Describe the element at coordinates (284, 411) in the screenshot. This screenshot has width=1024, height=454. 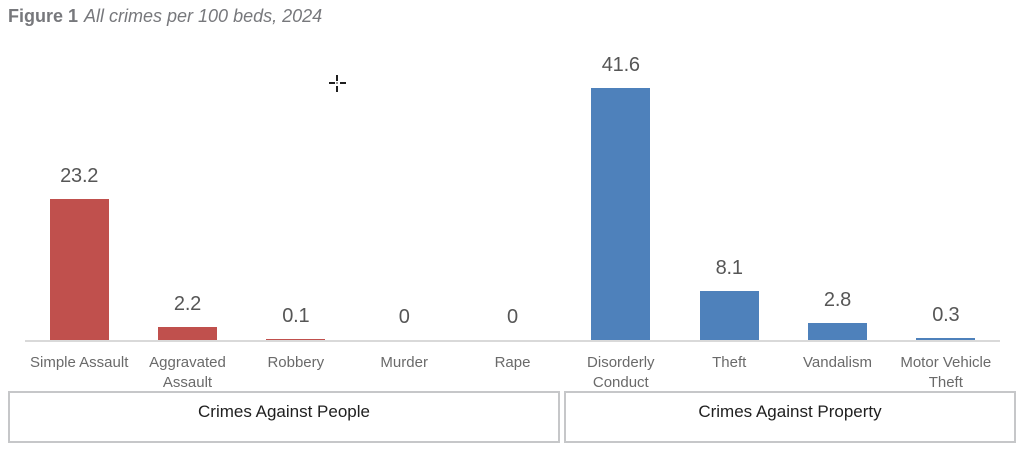
I see `group-label-people: Crimes Against People` at that location.